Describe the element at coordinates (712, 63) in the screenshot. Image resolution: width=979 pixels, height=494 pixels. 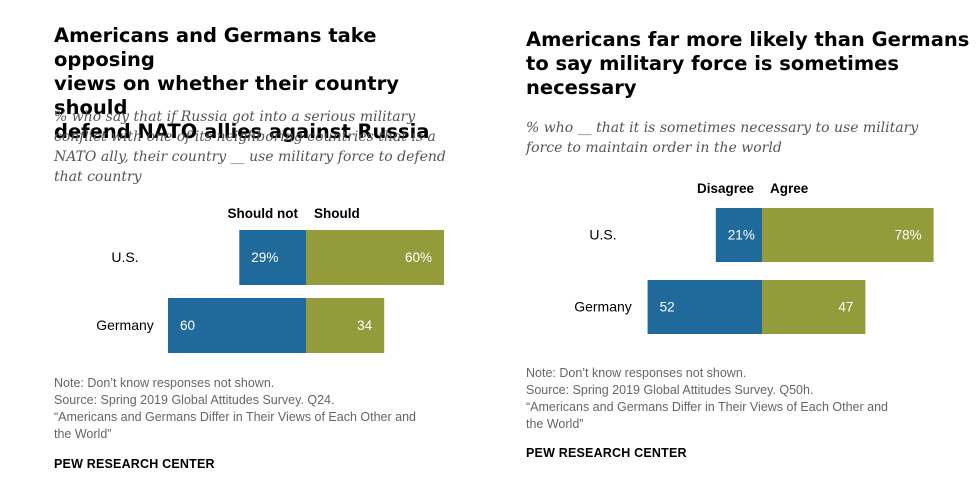
I see `title-line: to say military force is sometimes` at that location.